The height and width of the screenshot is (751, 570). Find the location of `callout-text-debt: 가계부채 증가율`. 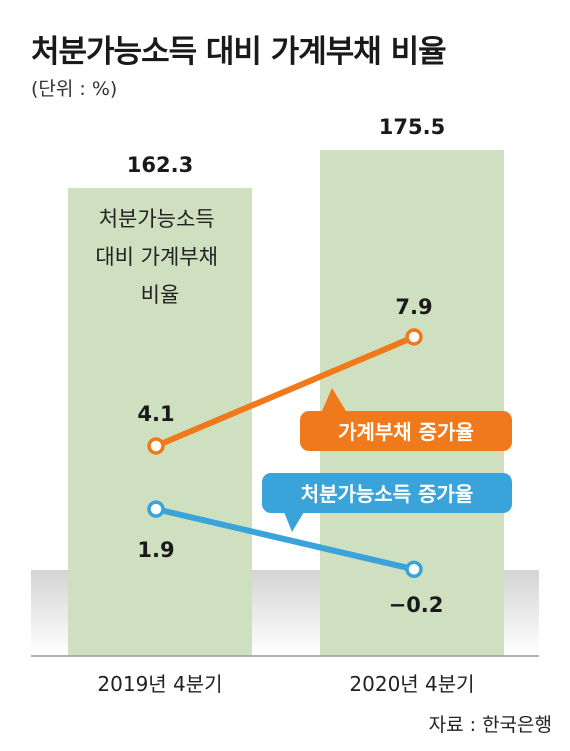

callout-text-debt: 가계부채 증가율 is located at coordinates (406, 432).